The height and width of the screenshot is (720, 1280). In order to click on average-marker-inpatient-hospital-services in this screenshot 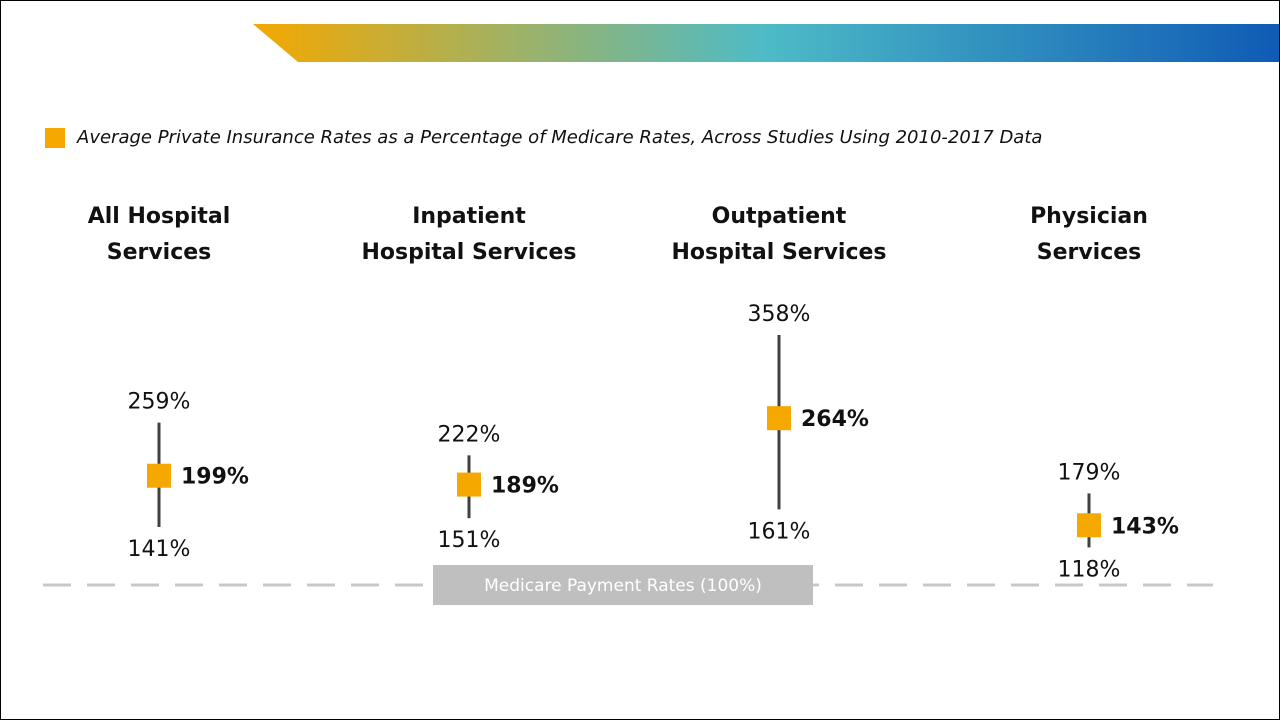, I will do `click(469, 484)`.